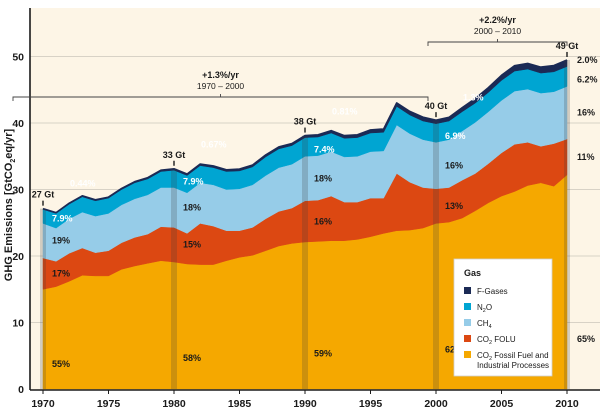 The width and height of the screenshot is (600, 412). I want to click on y-axis-label: GHG Emissions [GtCO2eq/yr], so click(10, 204).